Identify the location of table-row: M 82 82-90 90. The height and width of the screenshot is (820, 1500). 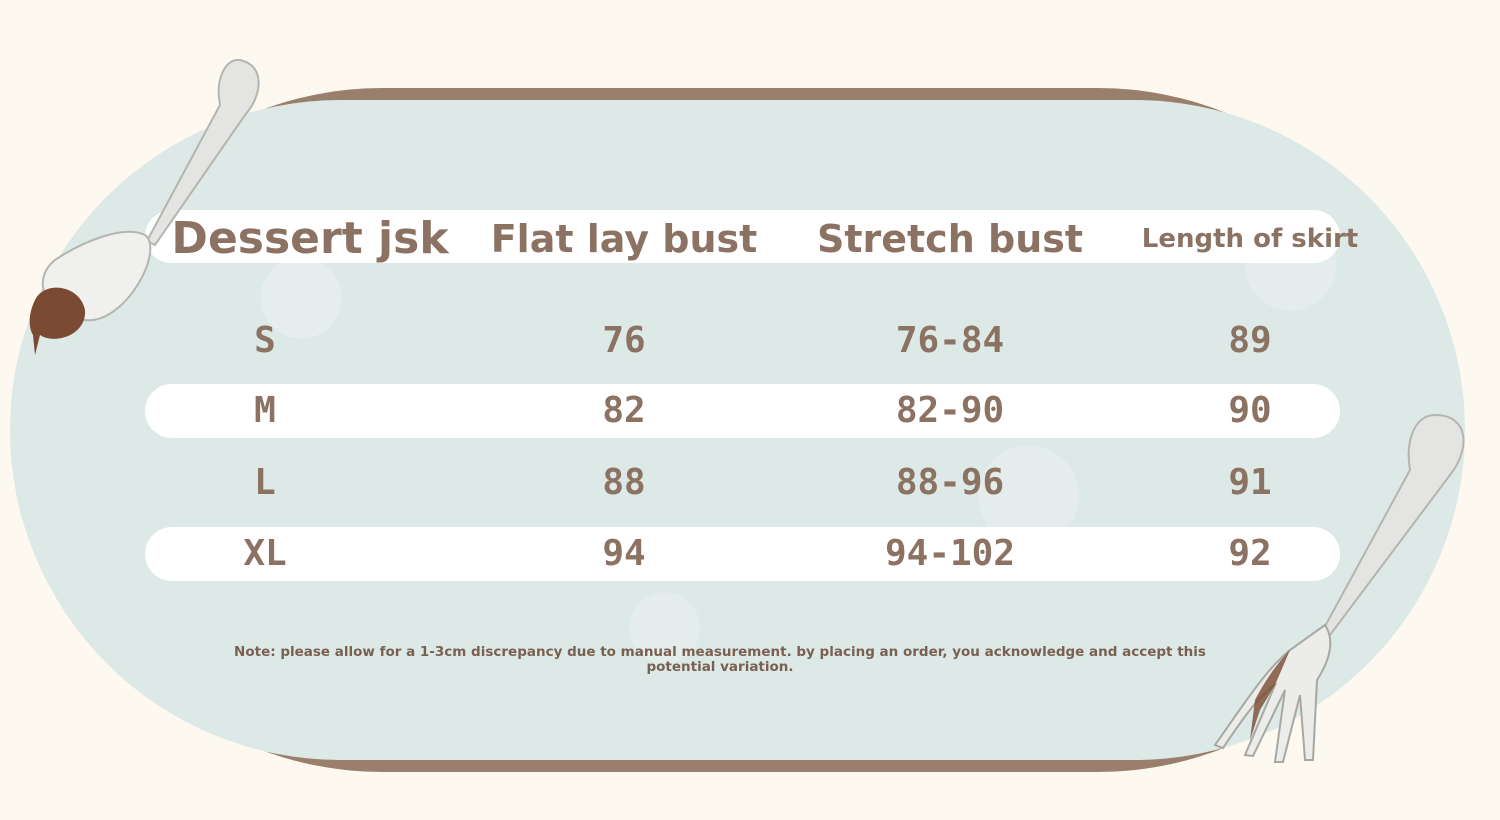
(750, 411).